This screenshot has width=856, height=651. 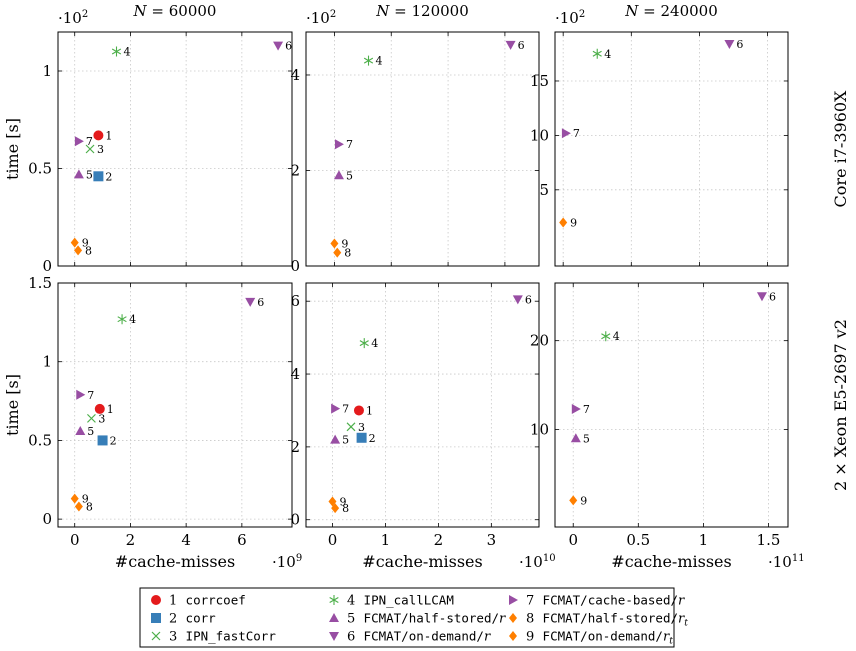 I want to click on legend-number: 1, so click(x=175, y=601).